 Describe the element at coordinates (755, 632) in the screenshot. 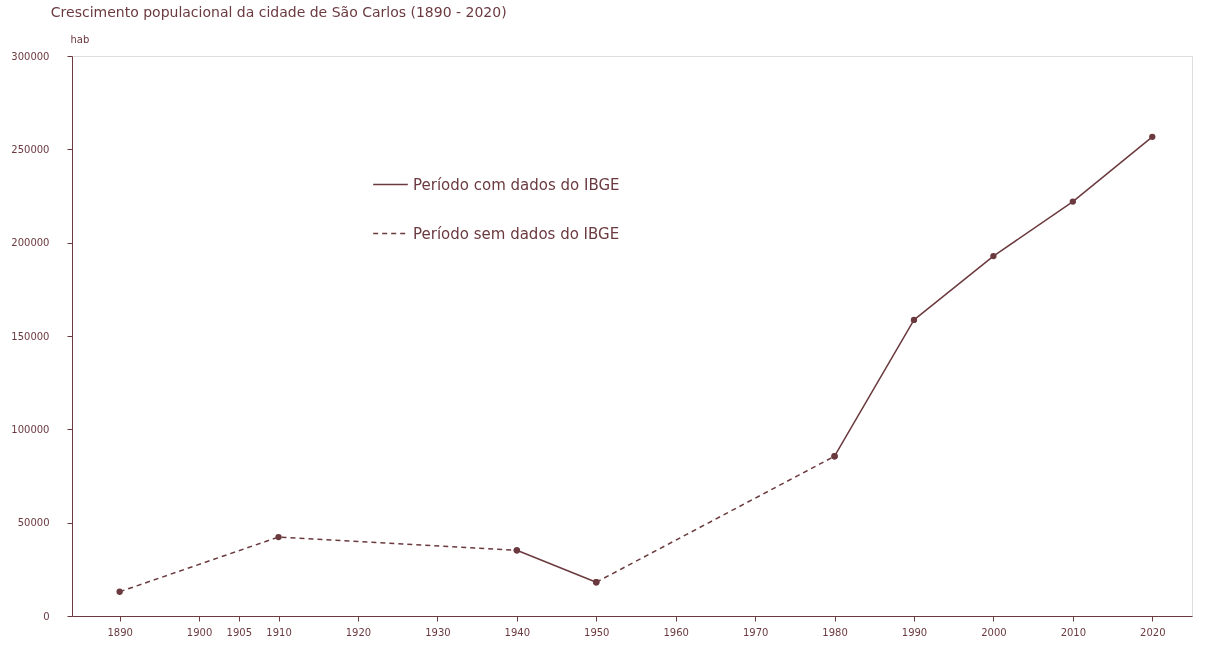

I see `x-tick-label: 1970` at that location.